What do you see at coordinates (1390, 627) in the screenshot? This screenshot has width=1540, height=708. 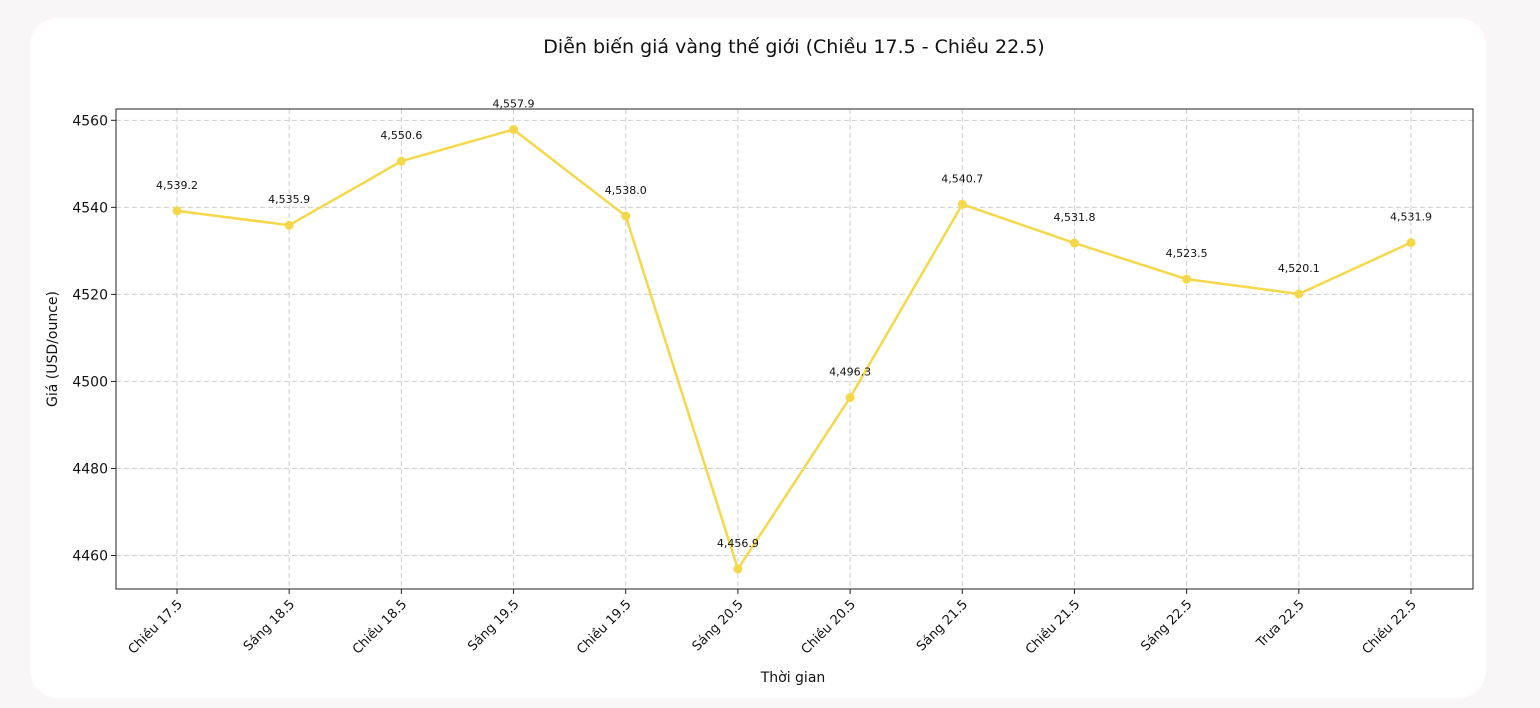 I see `x-tick-label: Chiều 22.5` at bounding box center [1390, 627].